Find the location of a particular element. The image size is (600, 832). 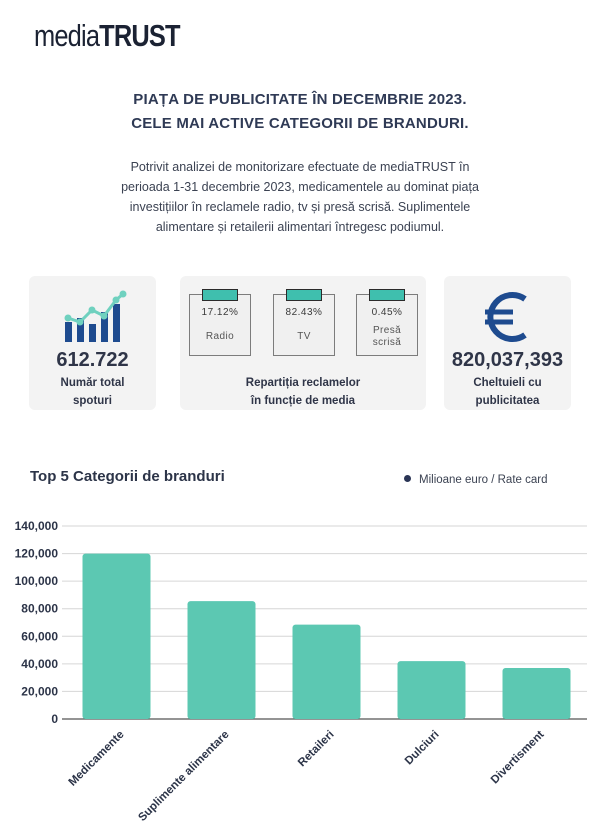

euro-icon is located at coordinates (506, 317).